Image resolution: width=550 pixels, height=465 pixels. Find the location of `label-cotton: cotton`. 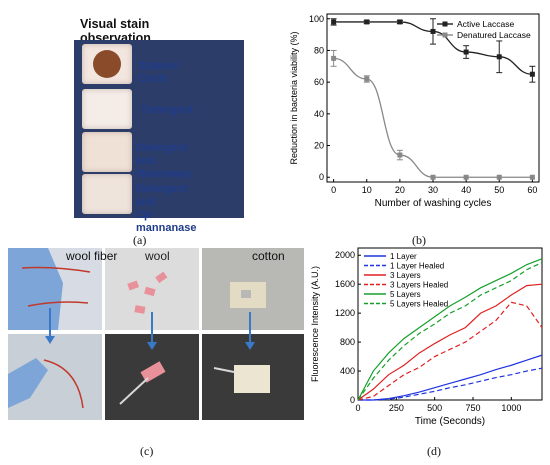

label-cotton: cotton is located at coordinates (268, 256).